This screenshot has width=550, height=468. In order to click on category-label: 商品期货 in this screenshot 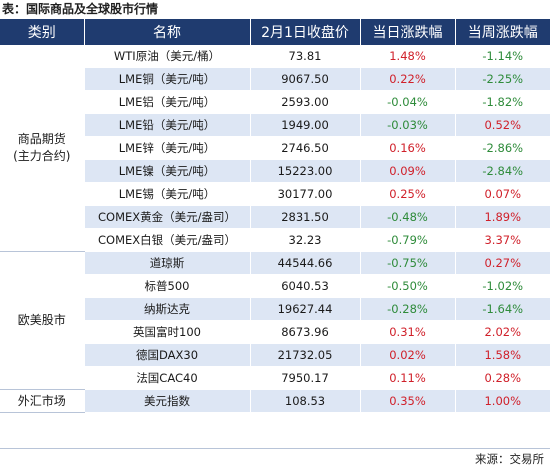, I will do `click(41, 139)`.